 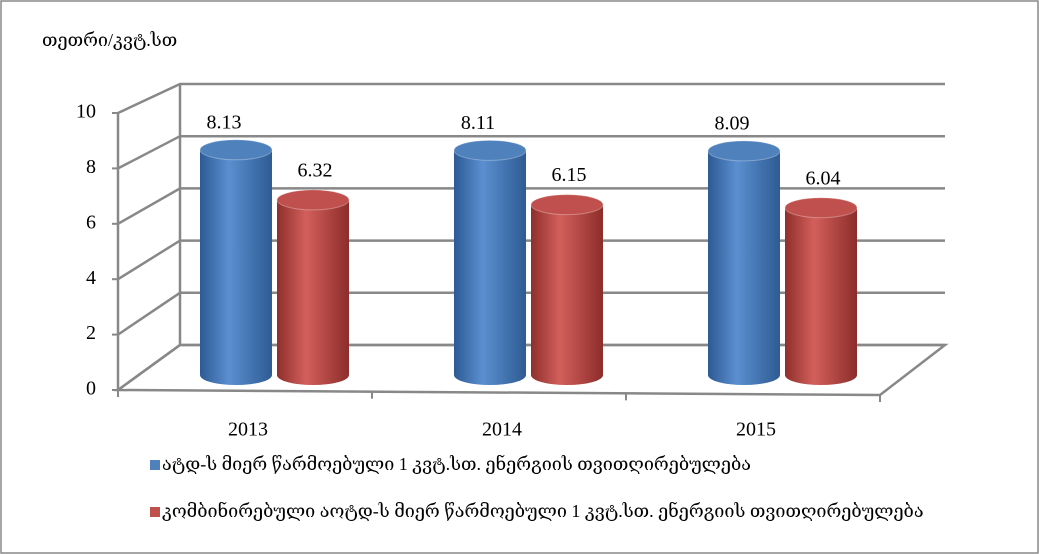 What do you see at coordinates (86, 112) in the screenshot?
I see `y-tick-label: 10` at bounding box center [86, 112].